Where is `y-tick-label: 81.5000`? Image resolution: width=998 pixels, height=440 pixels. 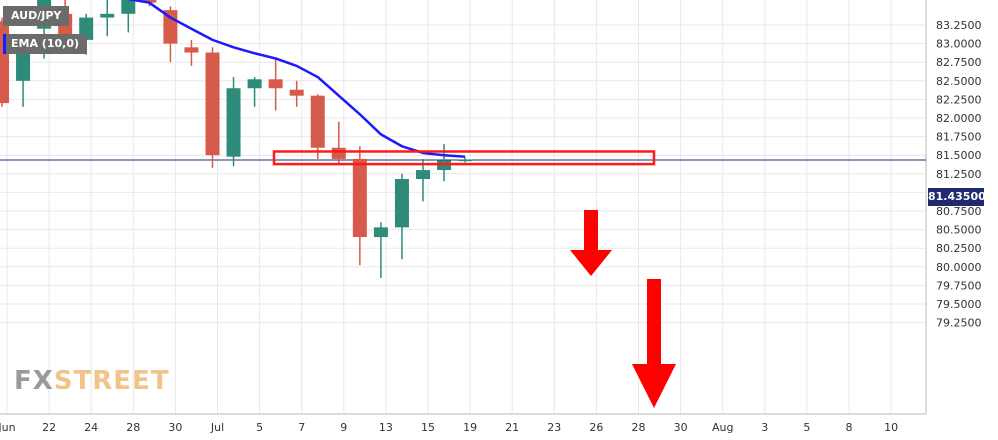 y-tick-label: 81.5000 is located at coordinates (959, 155).